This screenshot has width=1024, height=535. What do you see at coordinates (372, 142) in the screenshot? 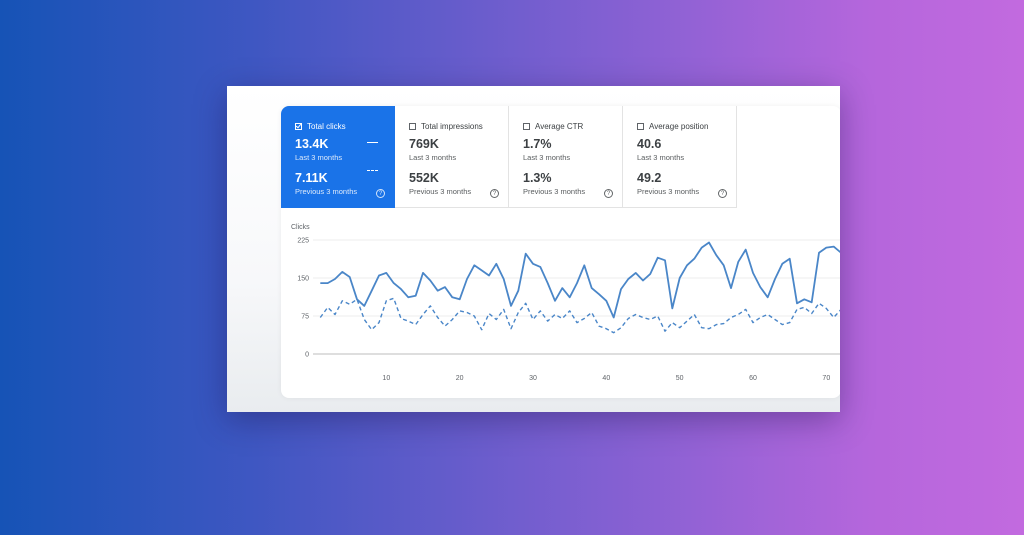
I see `solid-line-legend-icon` at bounding box center [372, 142].